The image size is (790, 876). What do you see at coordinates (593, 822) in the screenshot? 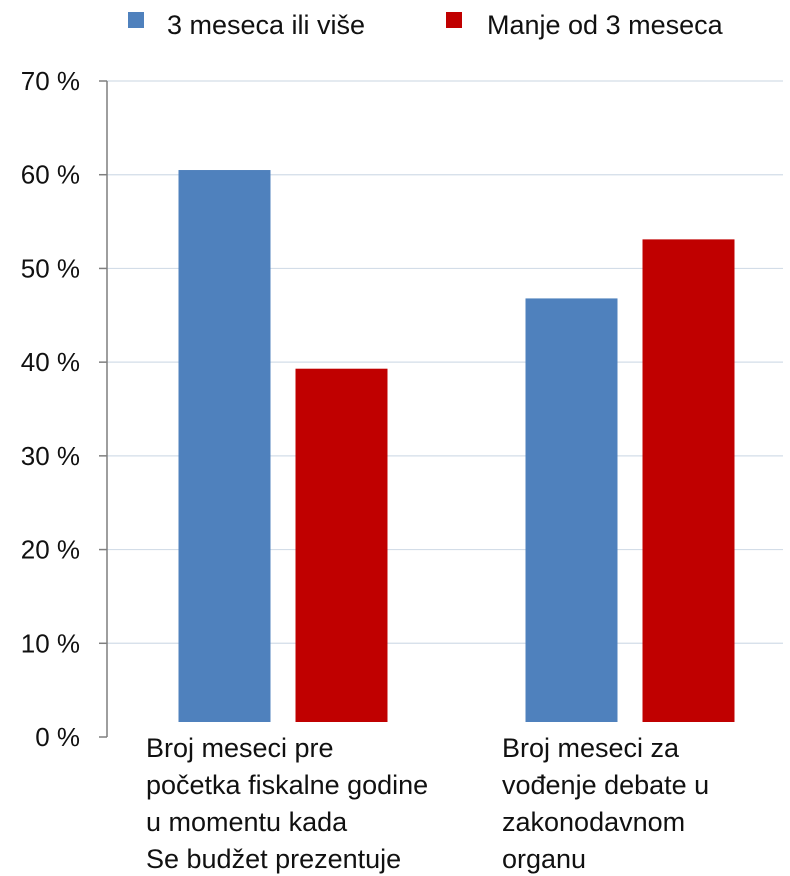
I see `category-label-line: zakonodavnom` at bounding box center [593, 822].